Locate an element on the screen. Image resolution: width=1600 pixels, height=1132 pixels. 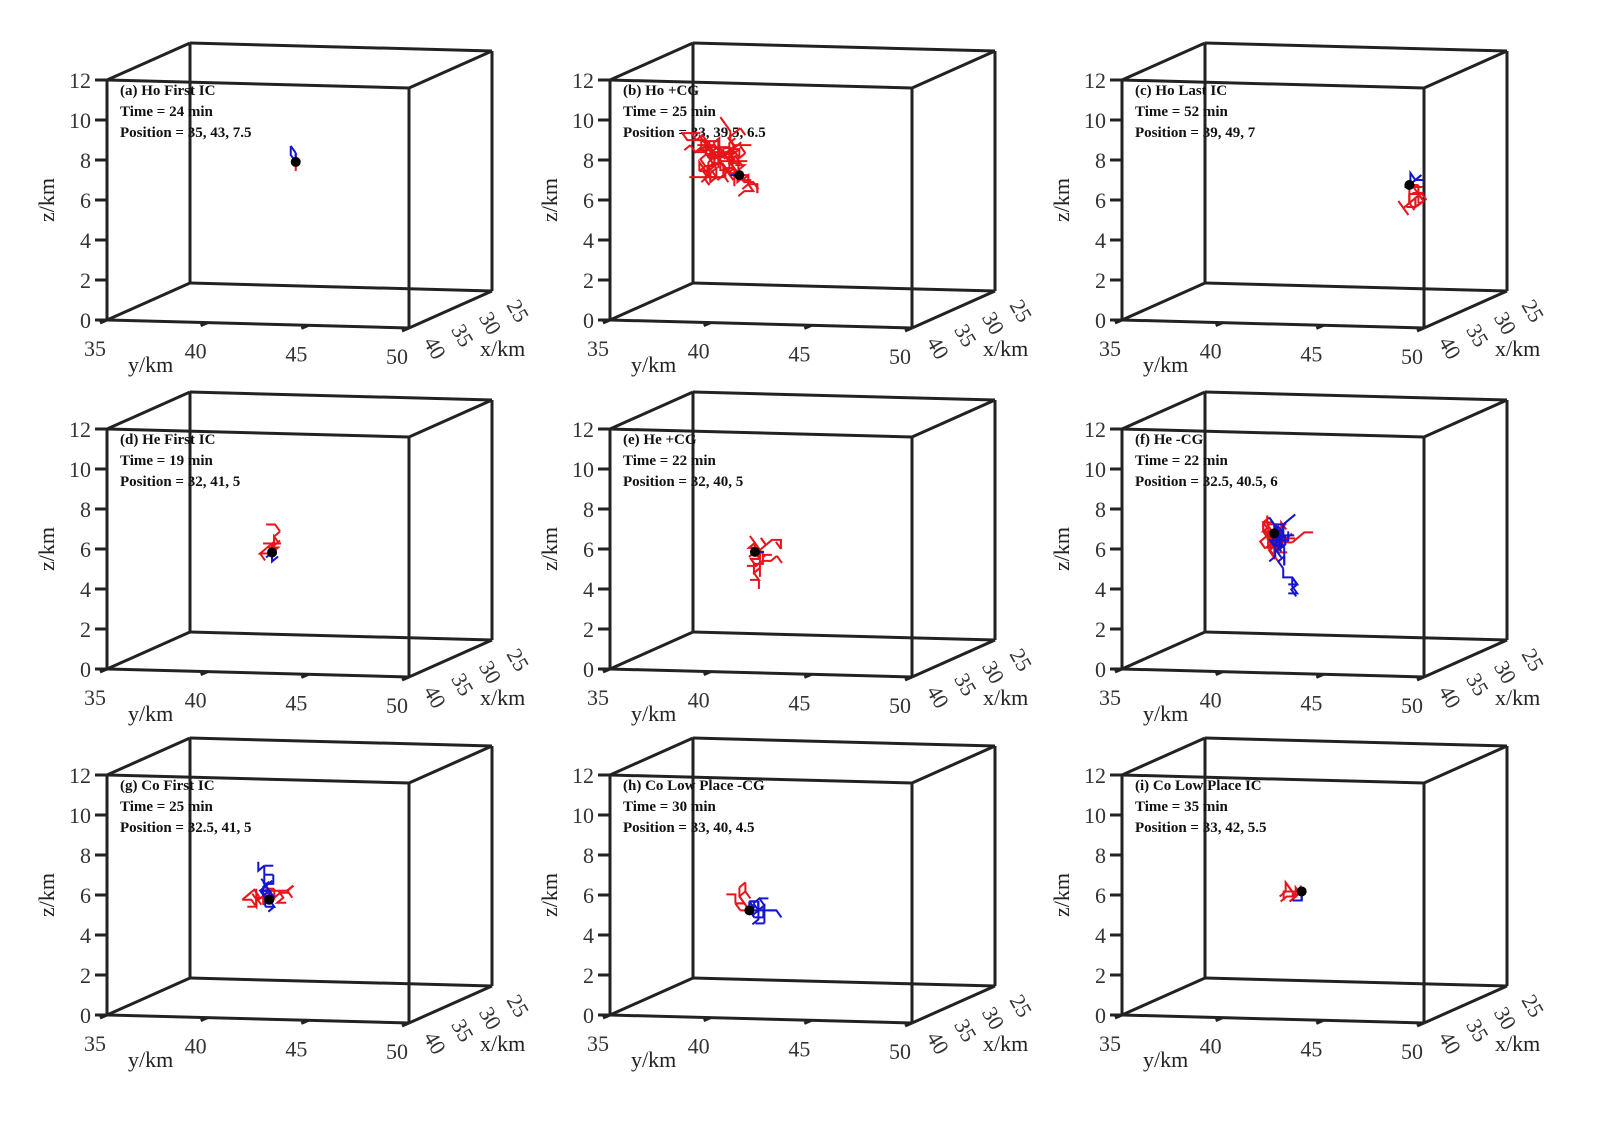
x-tick-label: 35 is located at coordinates (462, 1031).